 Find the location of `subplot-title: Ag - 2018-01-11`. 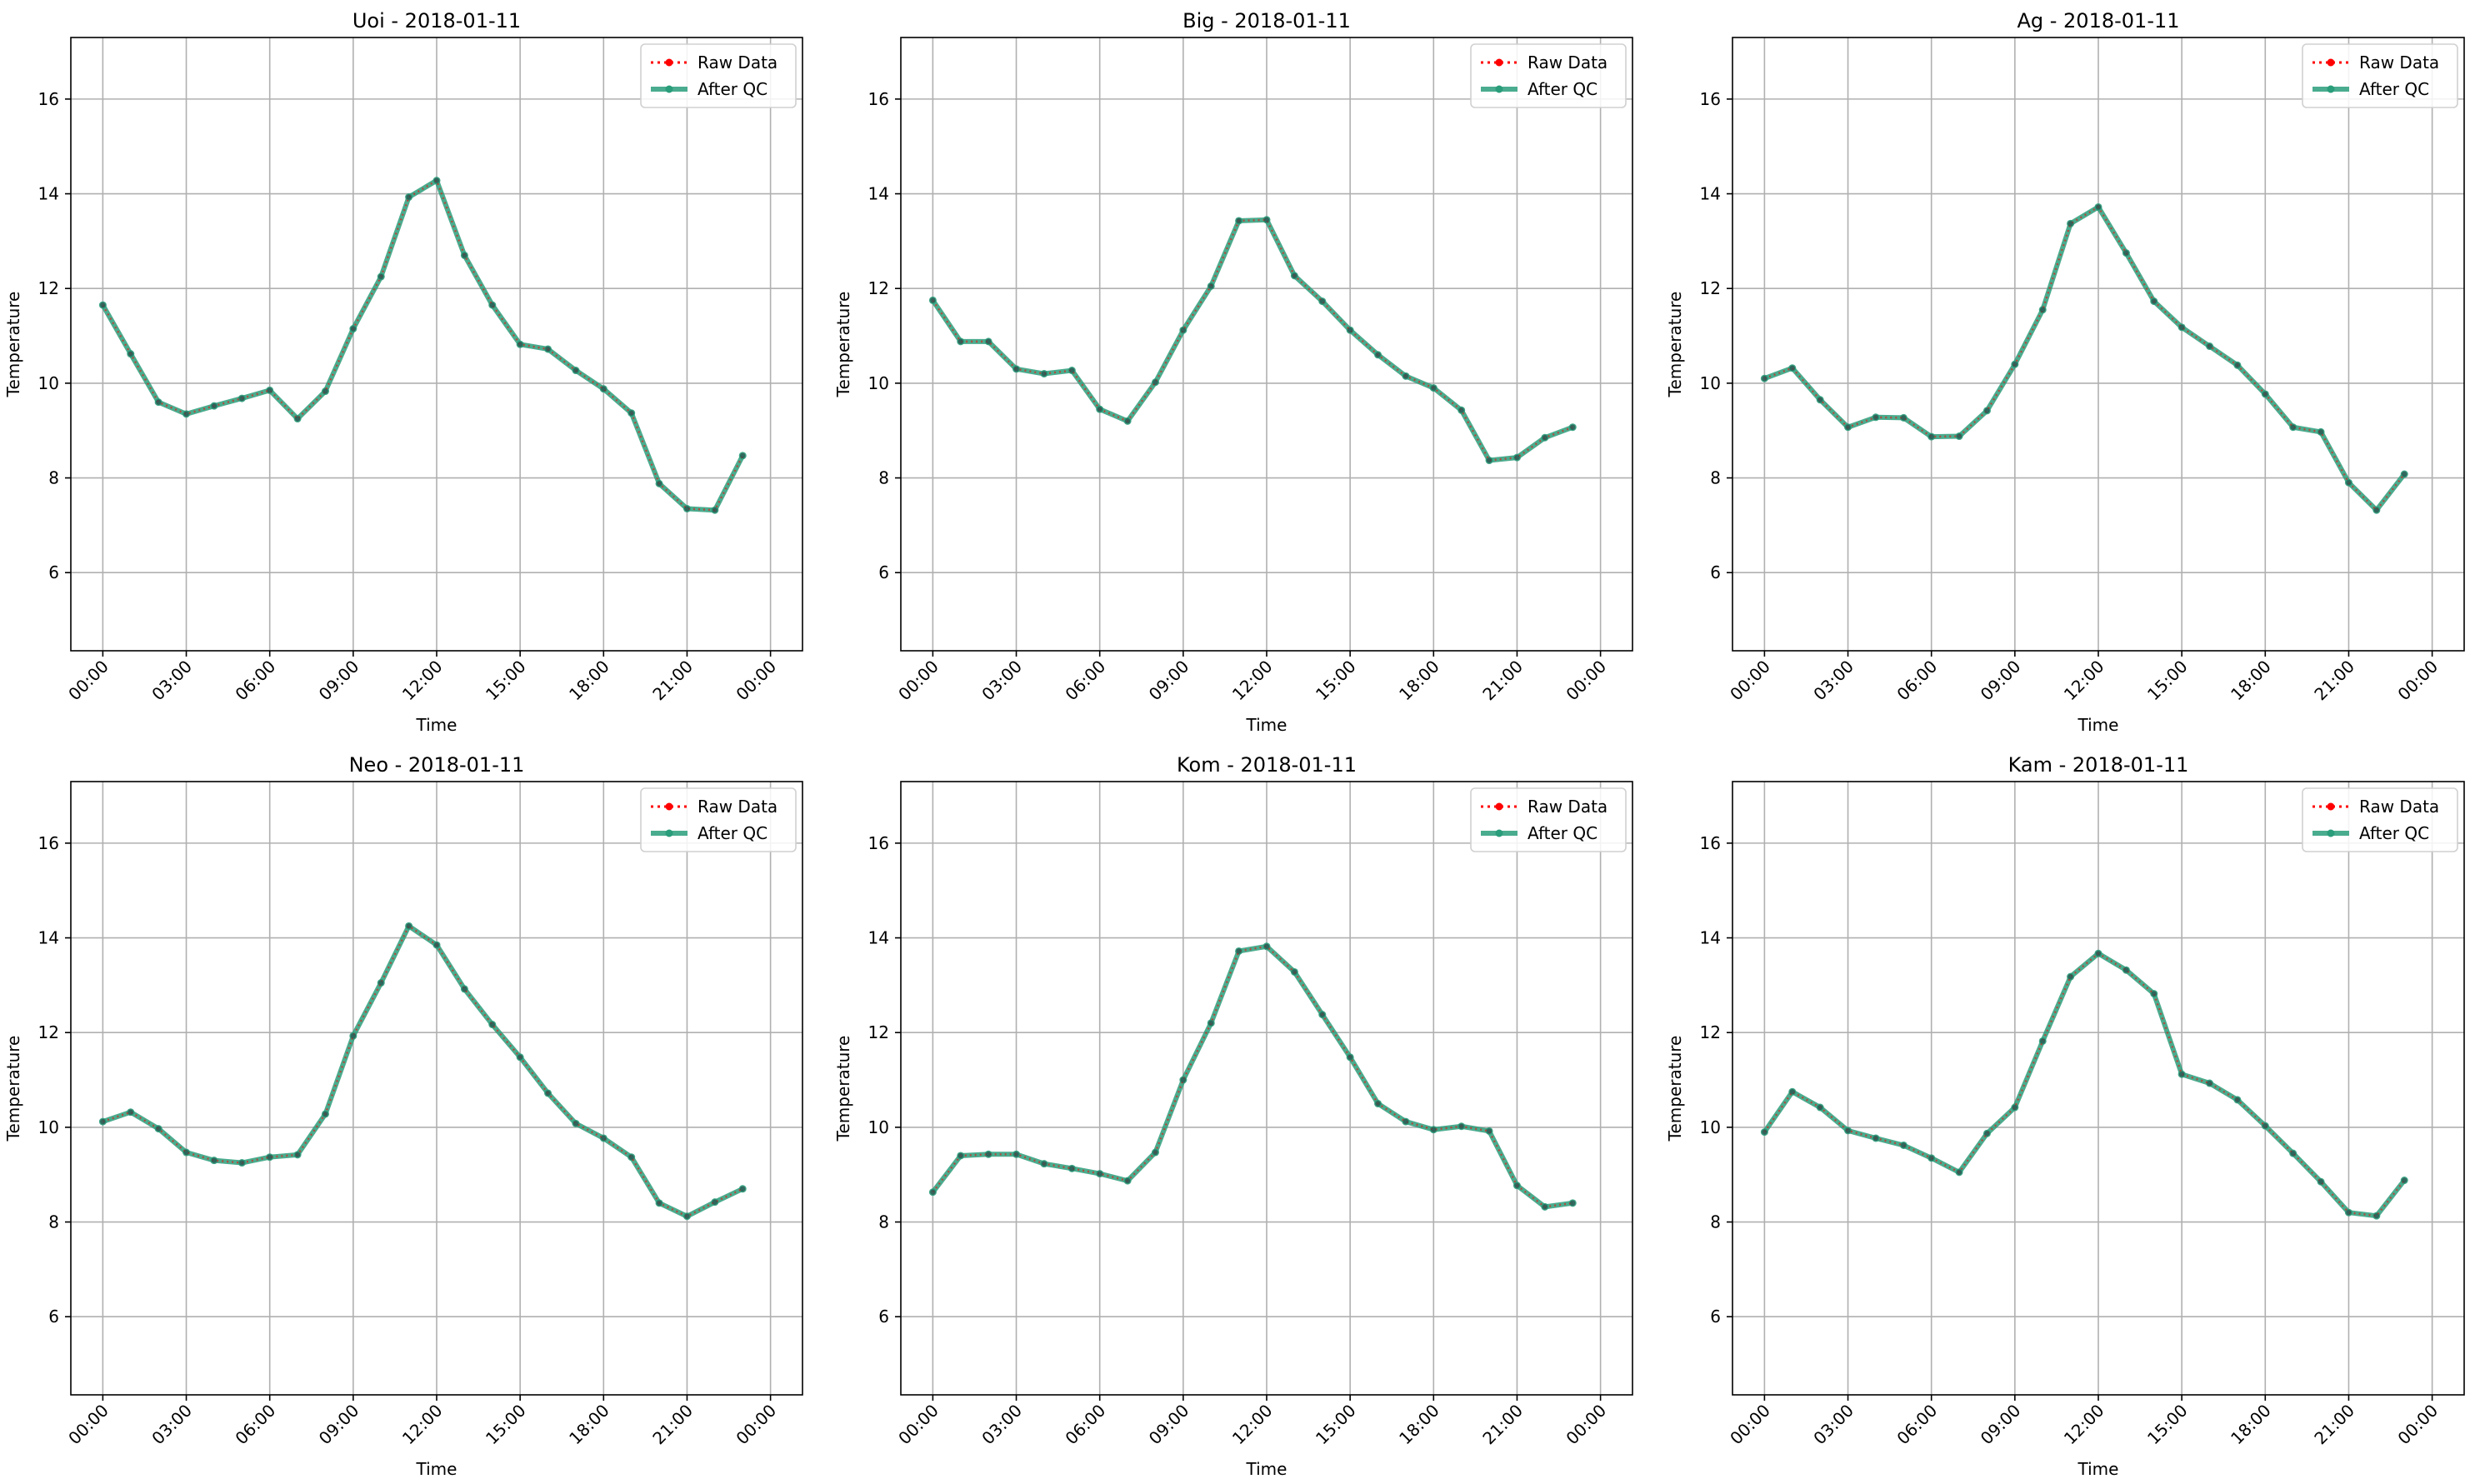

subplot-title: Ag - 2018-01-11 is located at coordinates (2098, 20).